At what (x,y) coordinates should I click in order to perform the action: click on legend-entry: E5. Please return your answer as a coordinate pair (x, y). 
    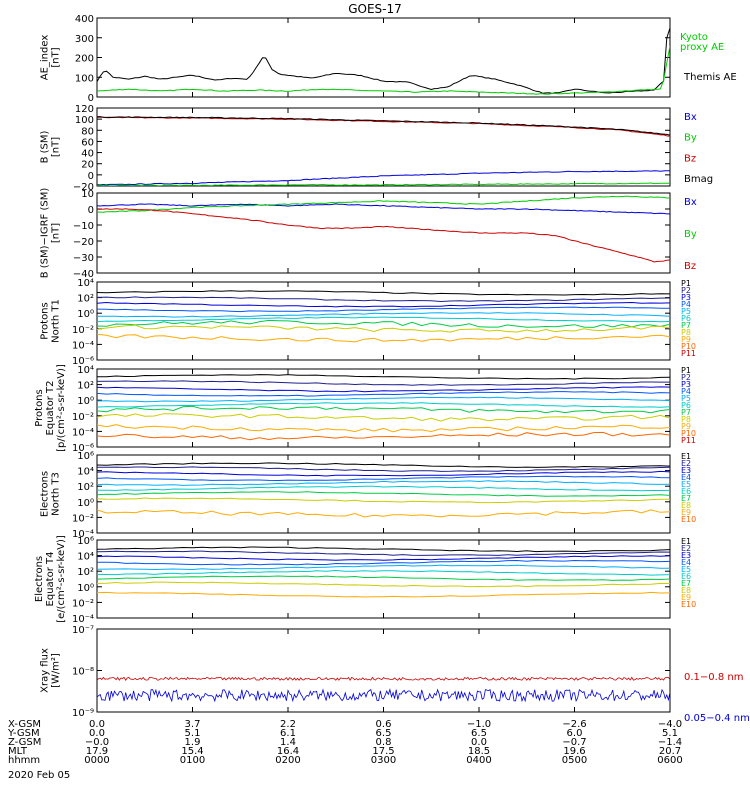
    Looking at the image, I should click on (686, 569).